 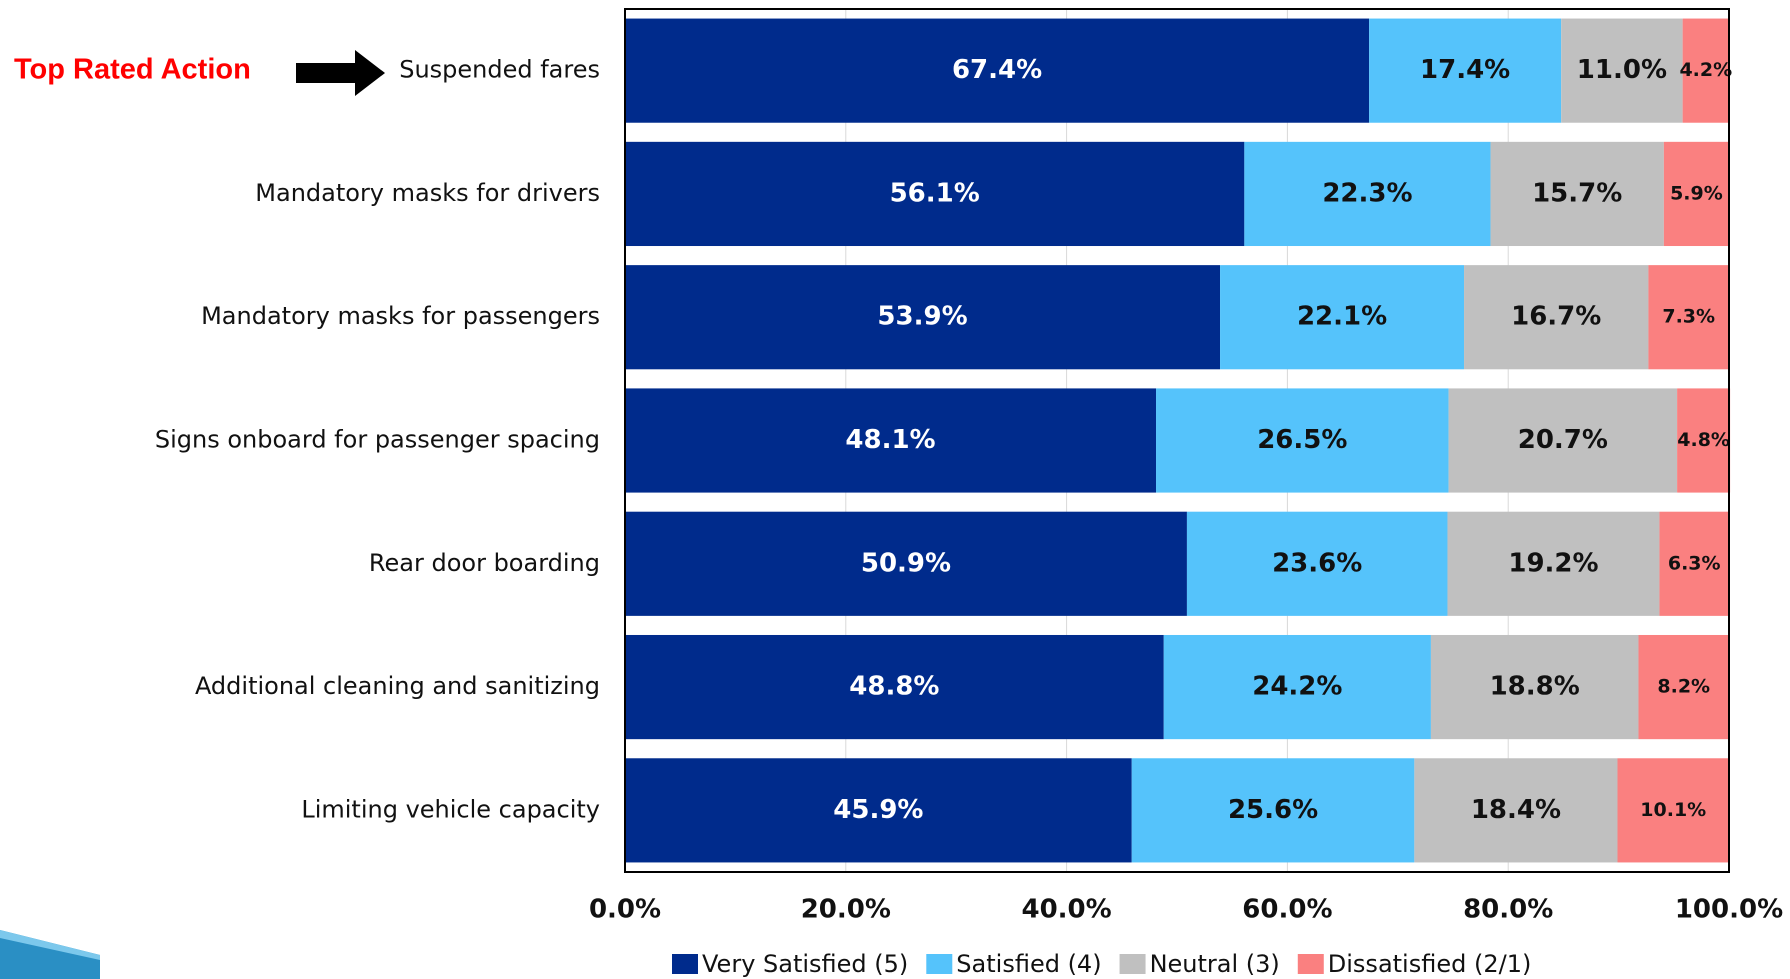 I want to click on value-label: 53.9%, so click(x=922, y=317).